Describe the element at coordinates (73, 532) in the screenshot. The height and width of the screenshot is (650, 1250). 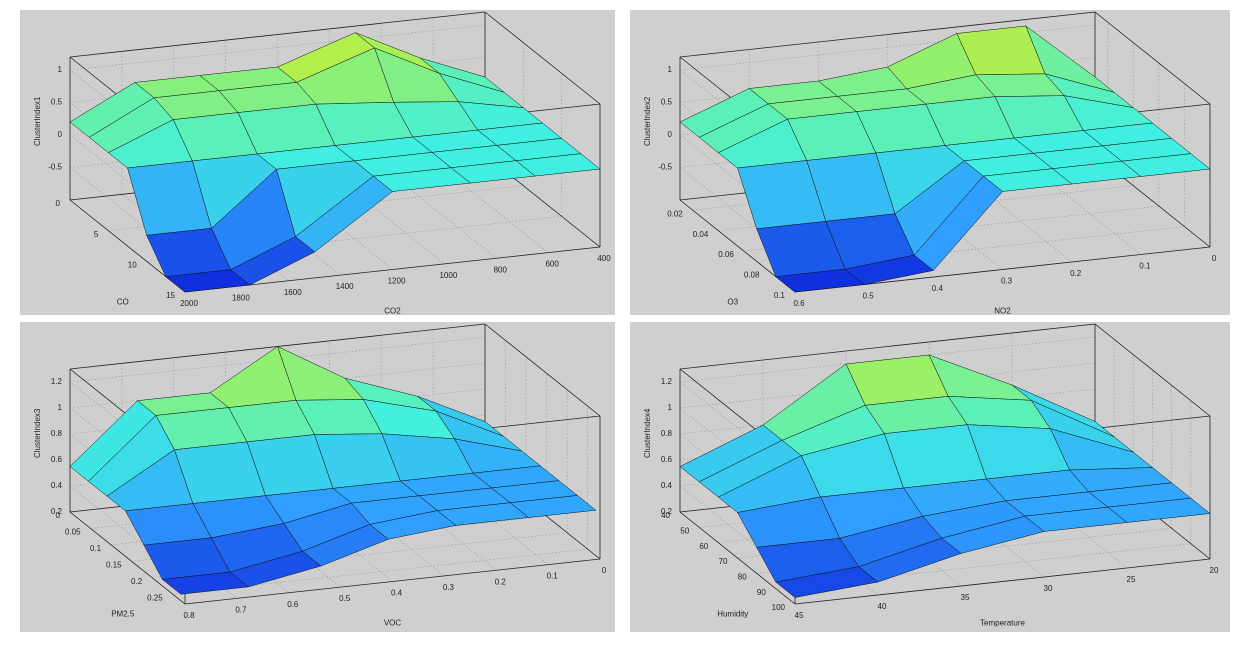
I see `x-tick-label: 0.05` at that location.